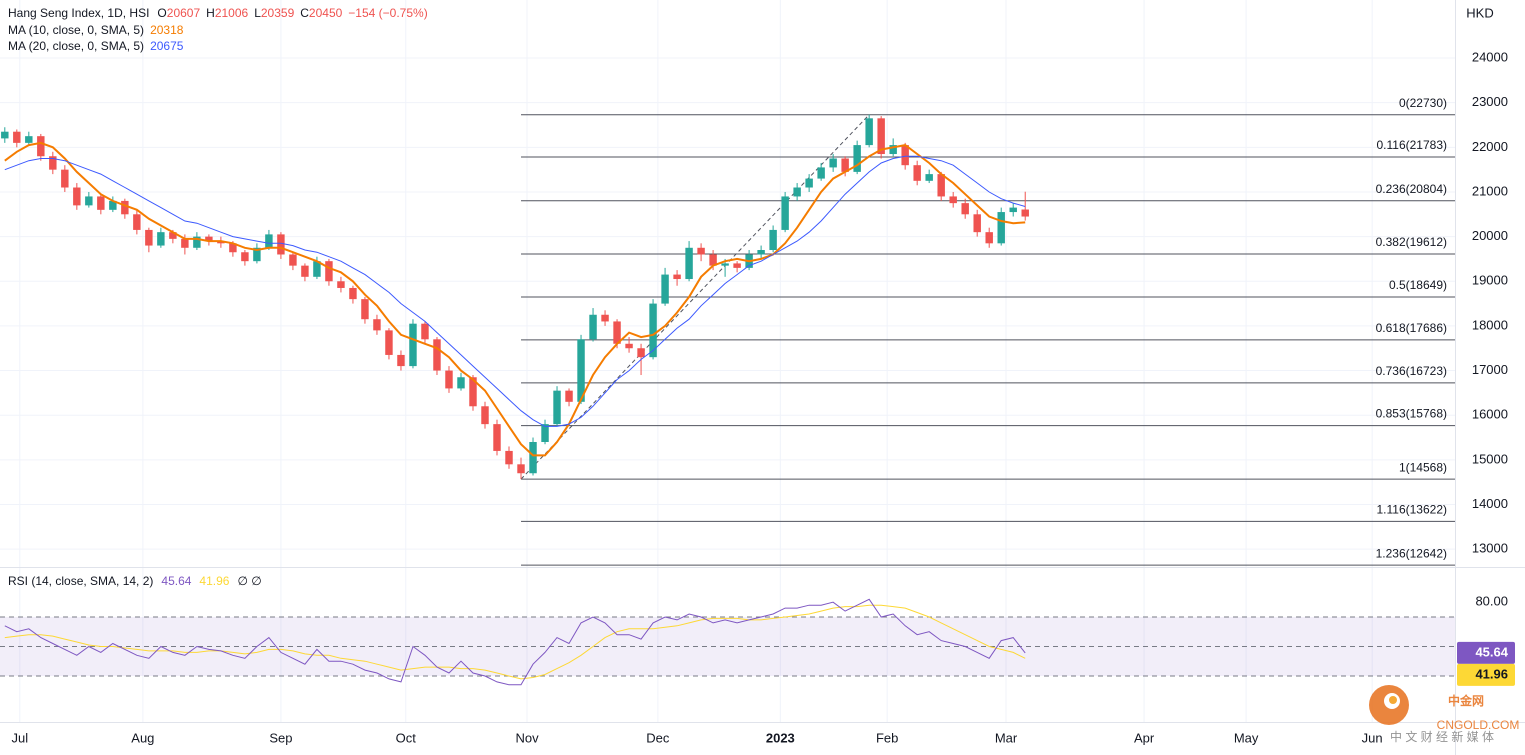 The height and width of the screenshot is (755, 1525). Describe the element at coordinates (80, 581) in the screenshot. I see `legend-text: RSI (14, close, SMA, 14, 2)` at that location.